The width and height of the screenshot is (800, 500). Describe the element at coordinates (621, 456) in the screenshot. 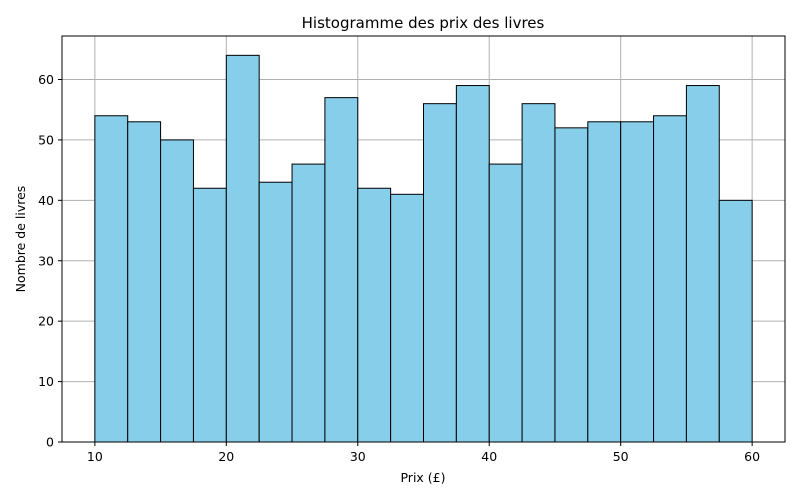

I see `x-tick-label: 50` at that location.